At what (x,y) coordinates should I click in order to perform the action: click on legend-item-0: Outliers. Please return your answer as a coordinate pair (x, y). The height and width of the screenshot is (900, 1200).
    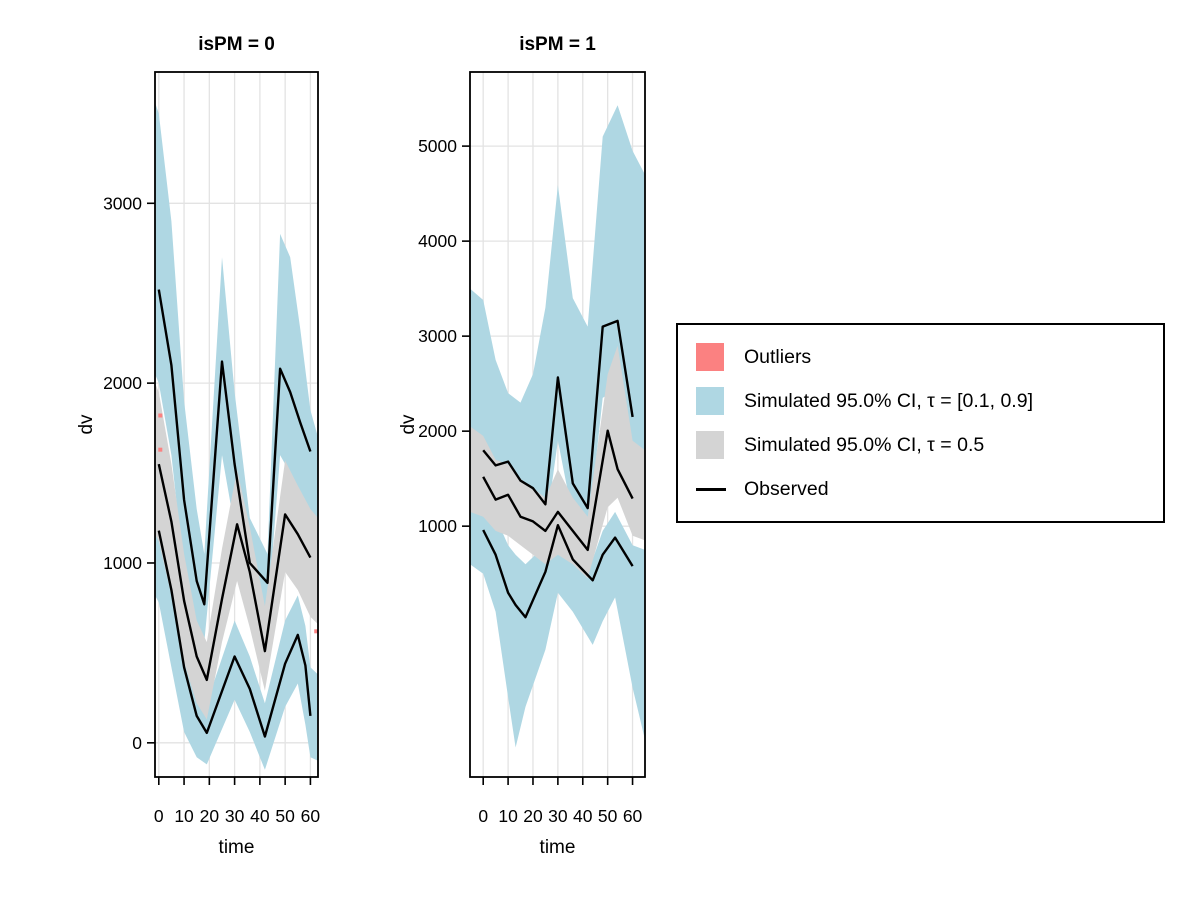
    Looking at the image, I should click on (920, 357).